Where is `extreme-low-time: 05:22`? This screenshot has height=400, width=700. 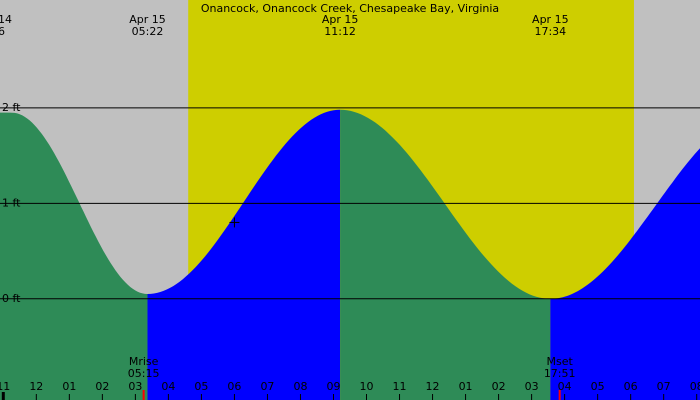 extreme-low-time: 05:22 is located at coordinates (148, 31).